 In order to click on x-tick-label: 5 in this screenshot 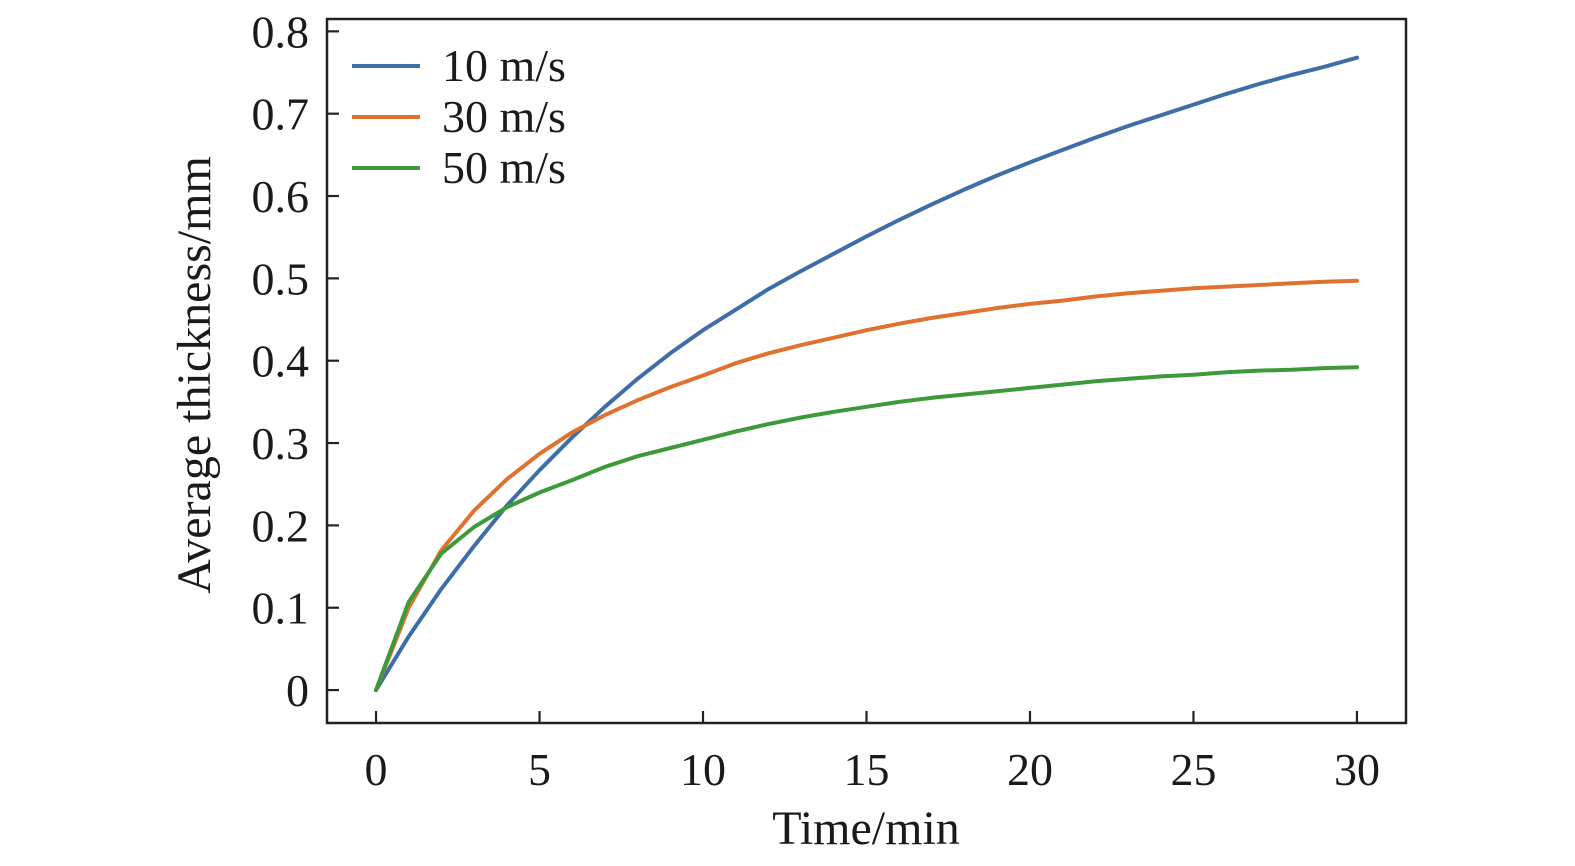, I will do `click(539, 769)`.